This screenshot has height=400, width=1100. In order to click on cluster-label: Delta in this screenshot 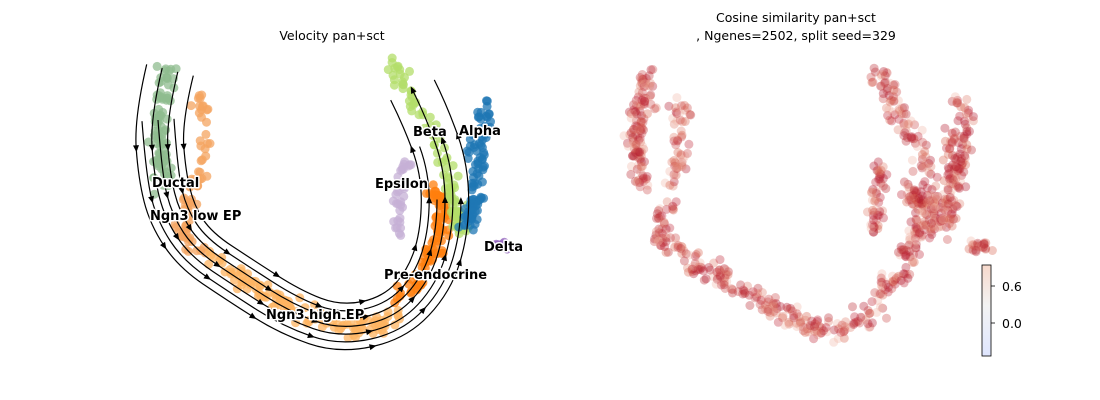, I will do `click(503, 247)`.